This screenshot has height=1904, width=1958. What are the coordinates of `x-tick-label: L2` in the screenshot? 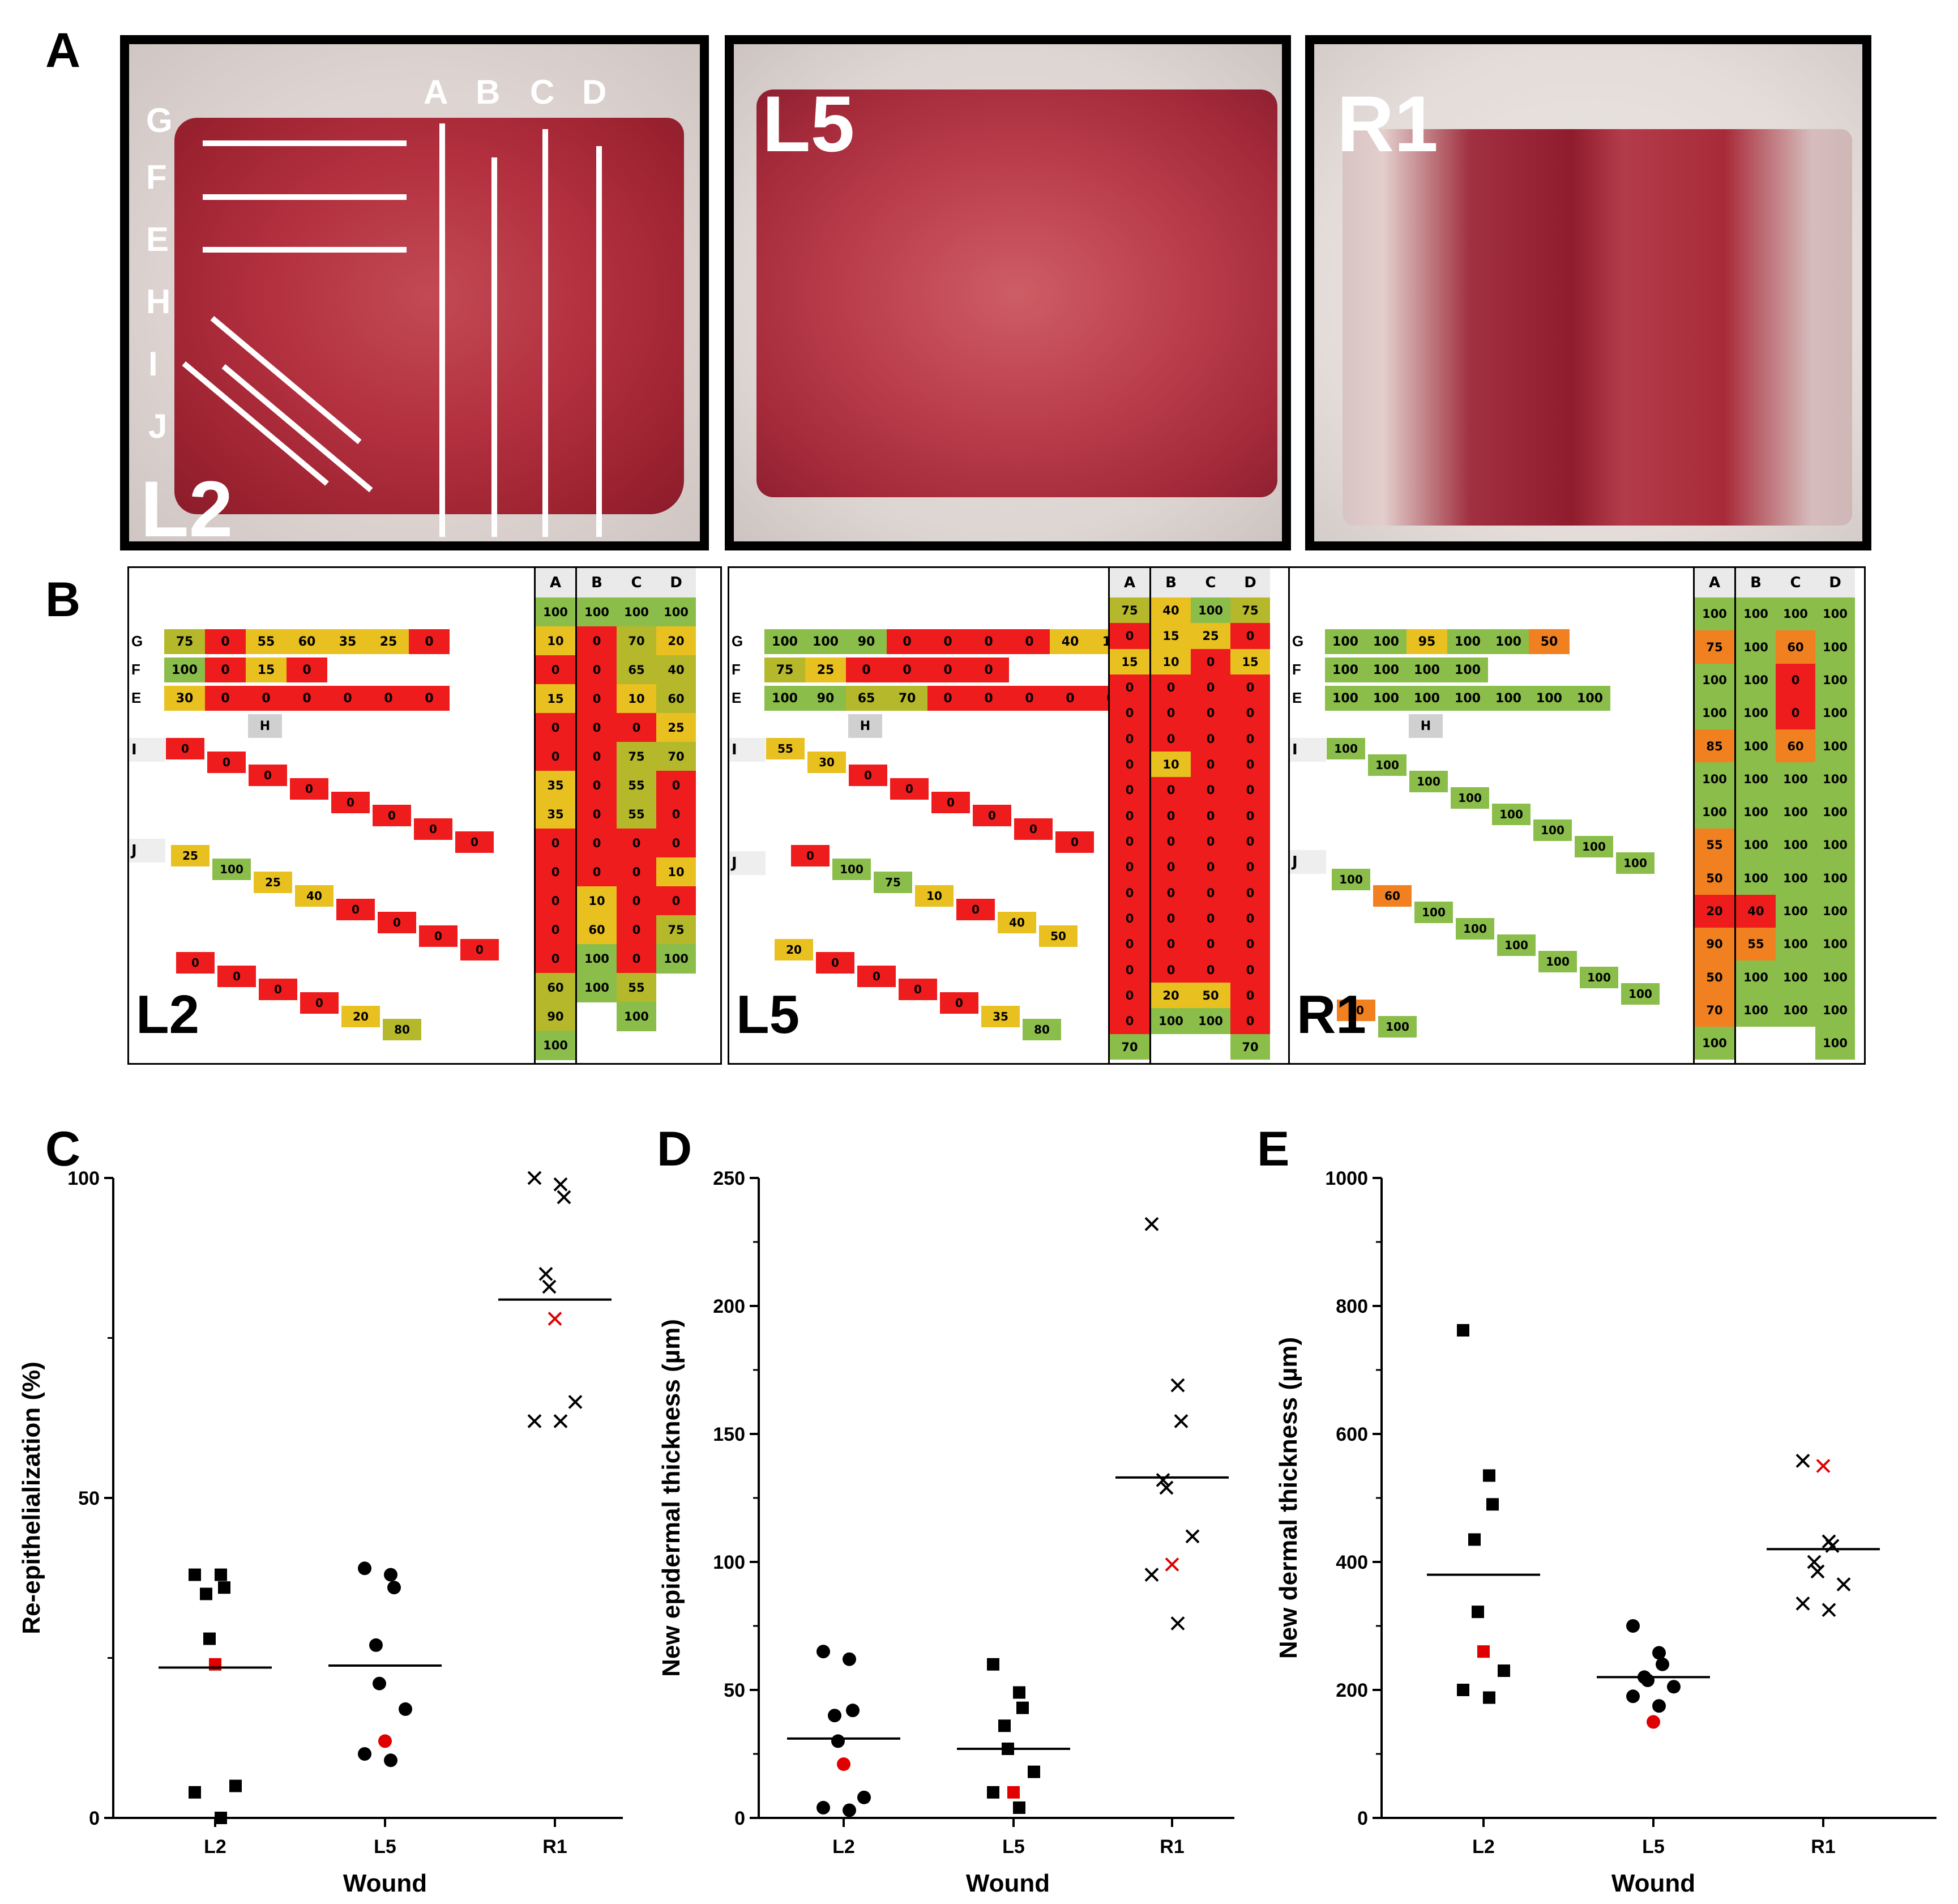 It's located at (215, 1847).